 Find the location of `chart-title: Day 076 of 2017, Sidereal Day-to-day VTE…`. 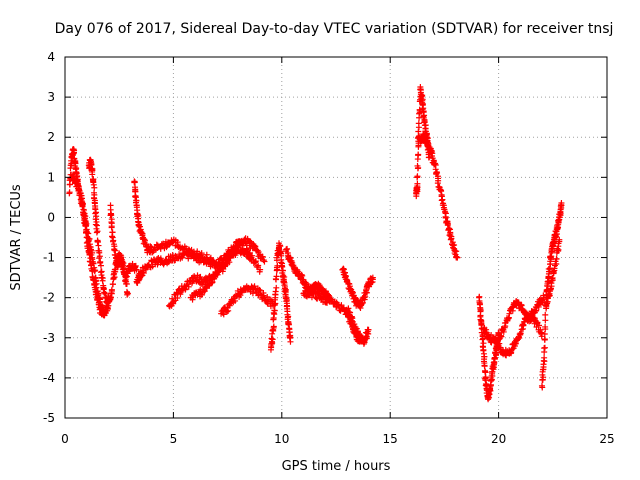

chart-title: Day 076 of 2017, Sidereal Day-to-day VTE… is located at coordinates (334, 29).